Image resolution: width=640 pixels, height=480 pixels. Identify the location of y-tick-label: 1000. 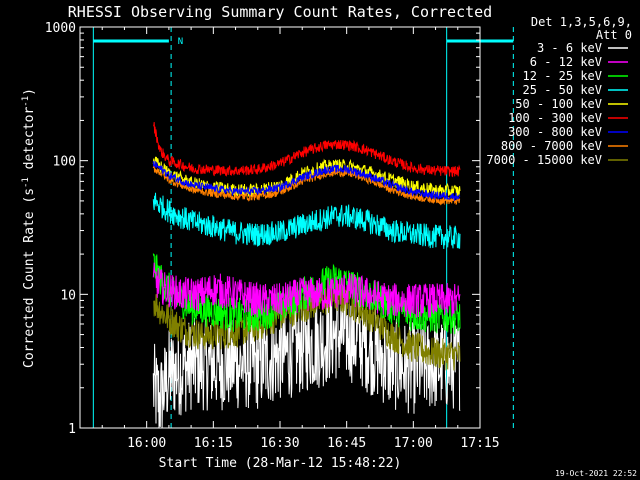
(60, 28).